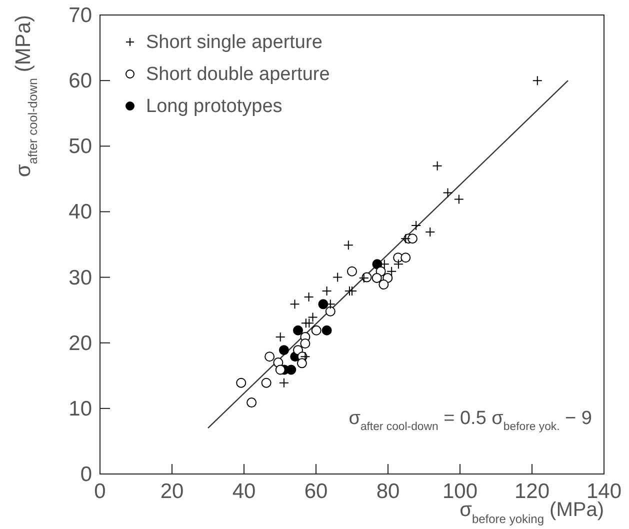 Image resolution: width=629 pixels, height=529 pixels. Describe the element at coordinates (80, 408) in the screenshot. I see `y-tick-label: 10` at that location.